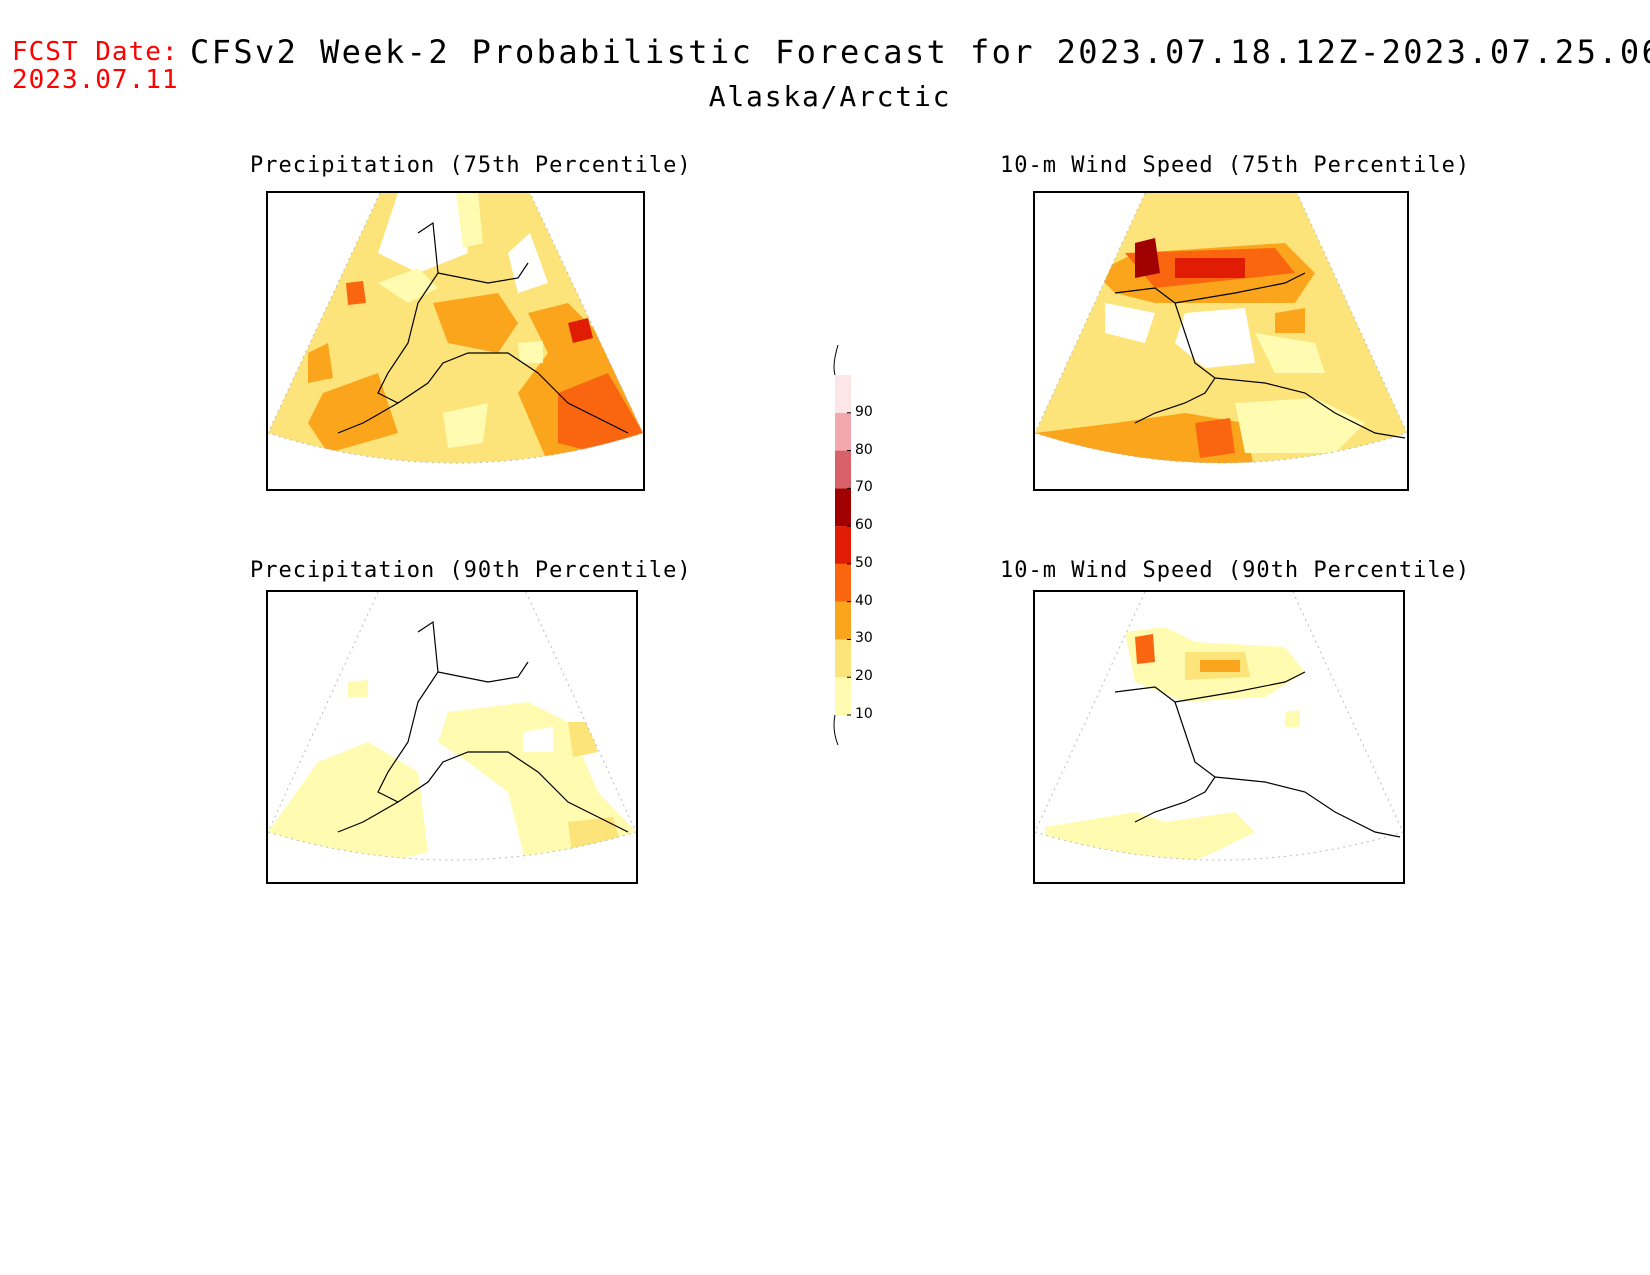 The width and height of the screenshot is (1650, 1275). I want to click on colorbar-label: 50, so click(864, 562).